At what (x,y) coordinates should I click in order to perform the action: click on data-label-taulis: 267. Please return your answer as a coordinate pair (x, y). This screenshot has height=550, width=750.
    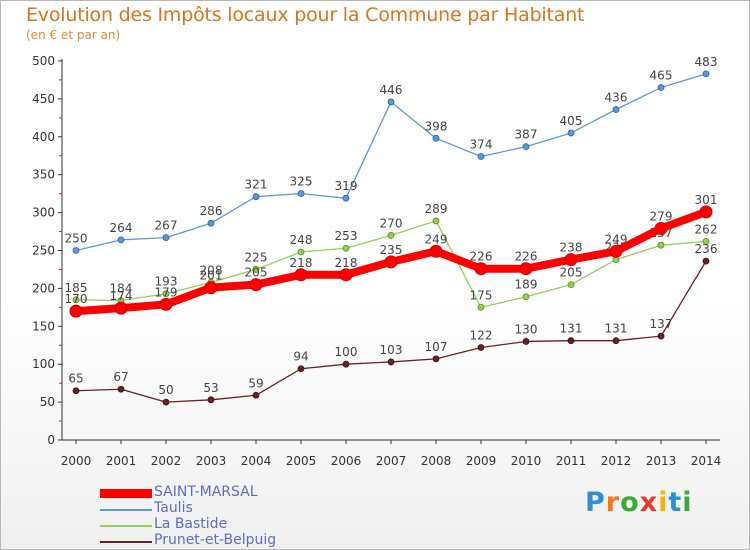
    Looking at the image, I should click on (166, 226).